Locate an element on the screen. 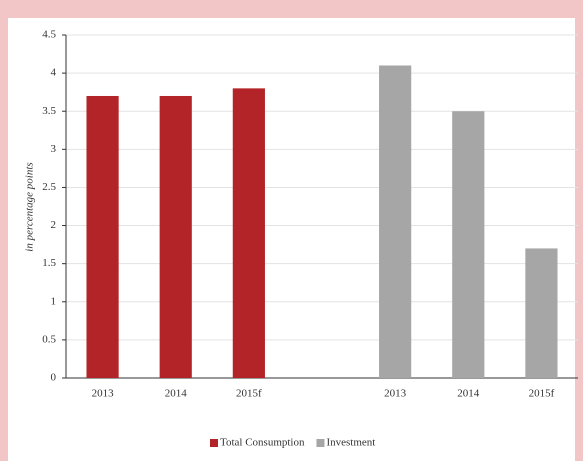  y-tick-label: 3 is located at coordinates (54, 149).